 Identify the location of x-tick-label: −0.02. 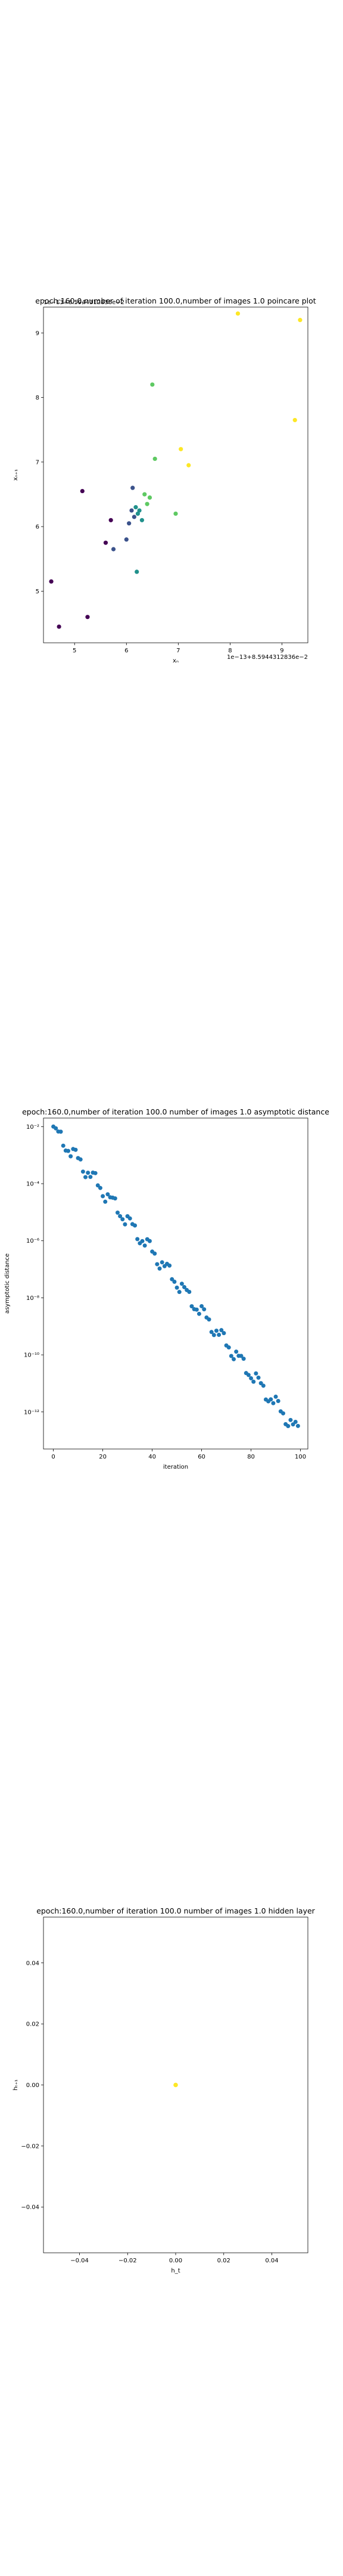
(128, 2261).